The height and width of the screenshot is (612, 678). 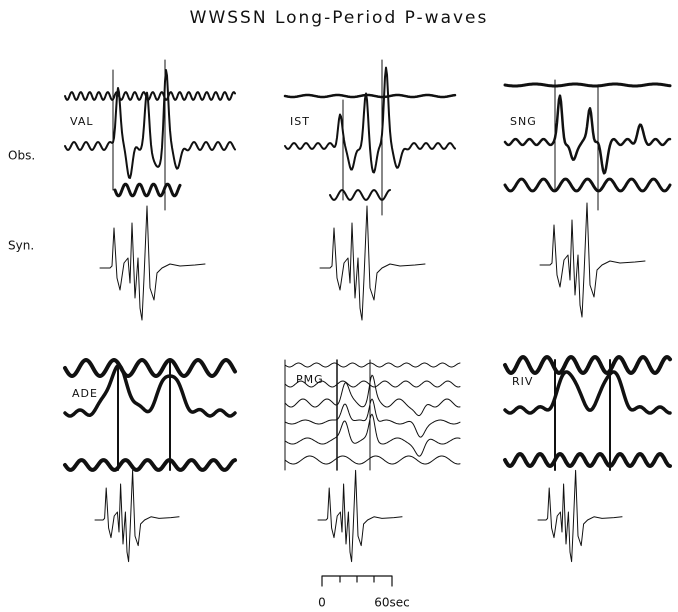 What do you see at coordinates (300, 121) in the screenshot?
I see `station-label: IST` at bounding box center [300, 121].